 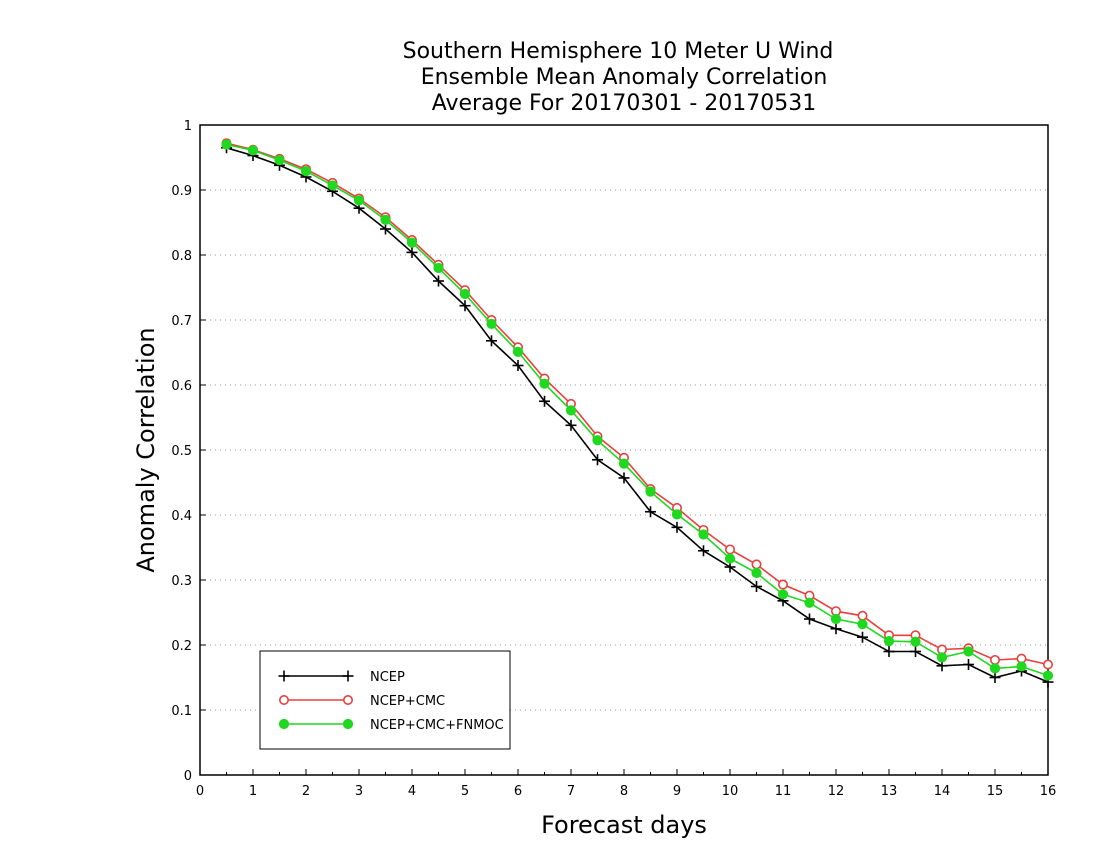 What do you see at coordinates (181, 451) in the screenshot?
I see `y-tick-label-5: 0.5` at bounding box center [181, 451].